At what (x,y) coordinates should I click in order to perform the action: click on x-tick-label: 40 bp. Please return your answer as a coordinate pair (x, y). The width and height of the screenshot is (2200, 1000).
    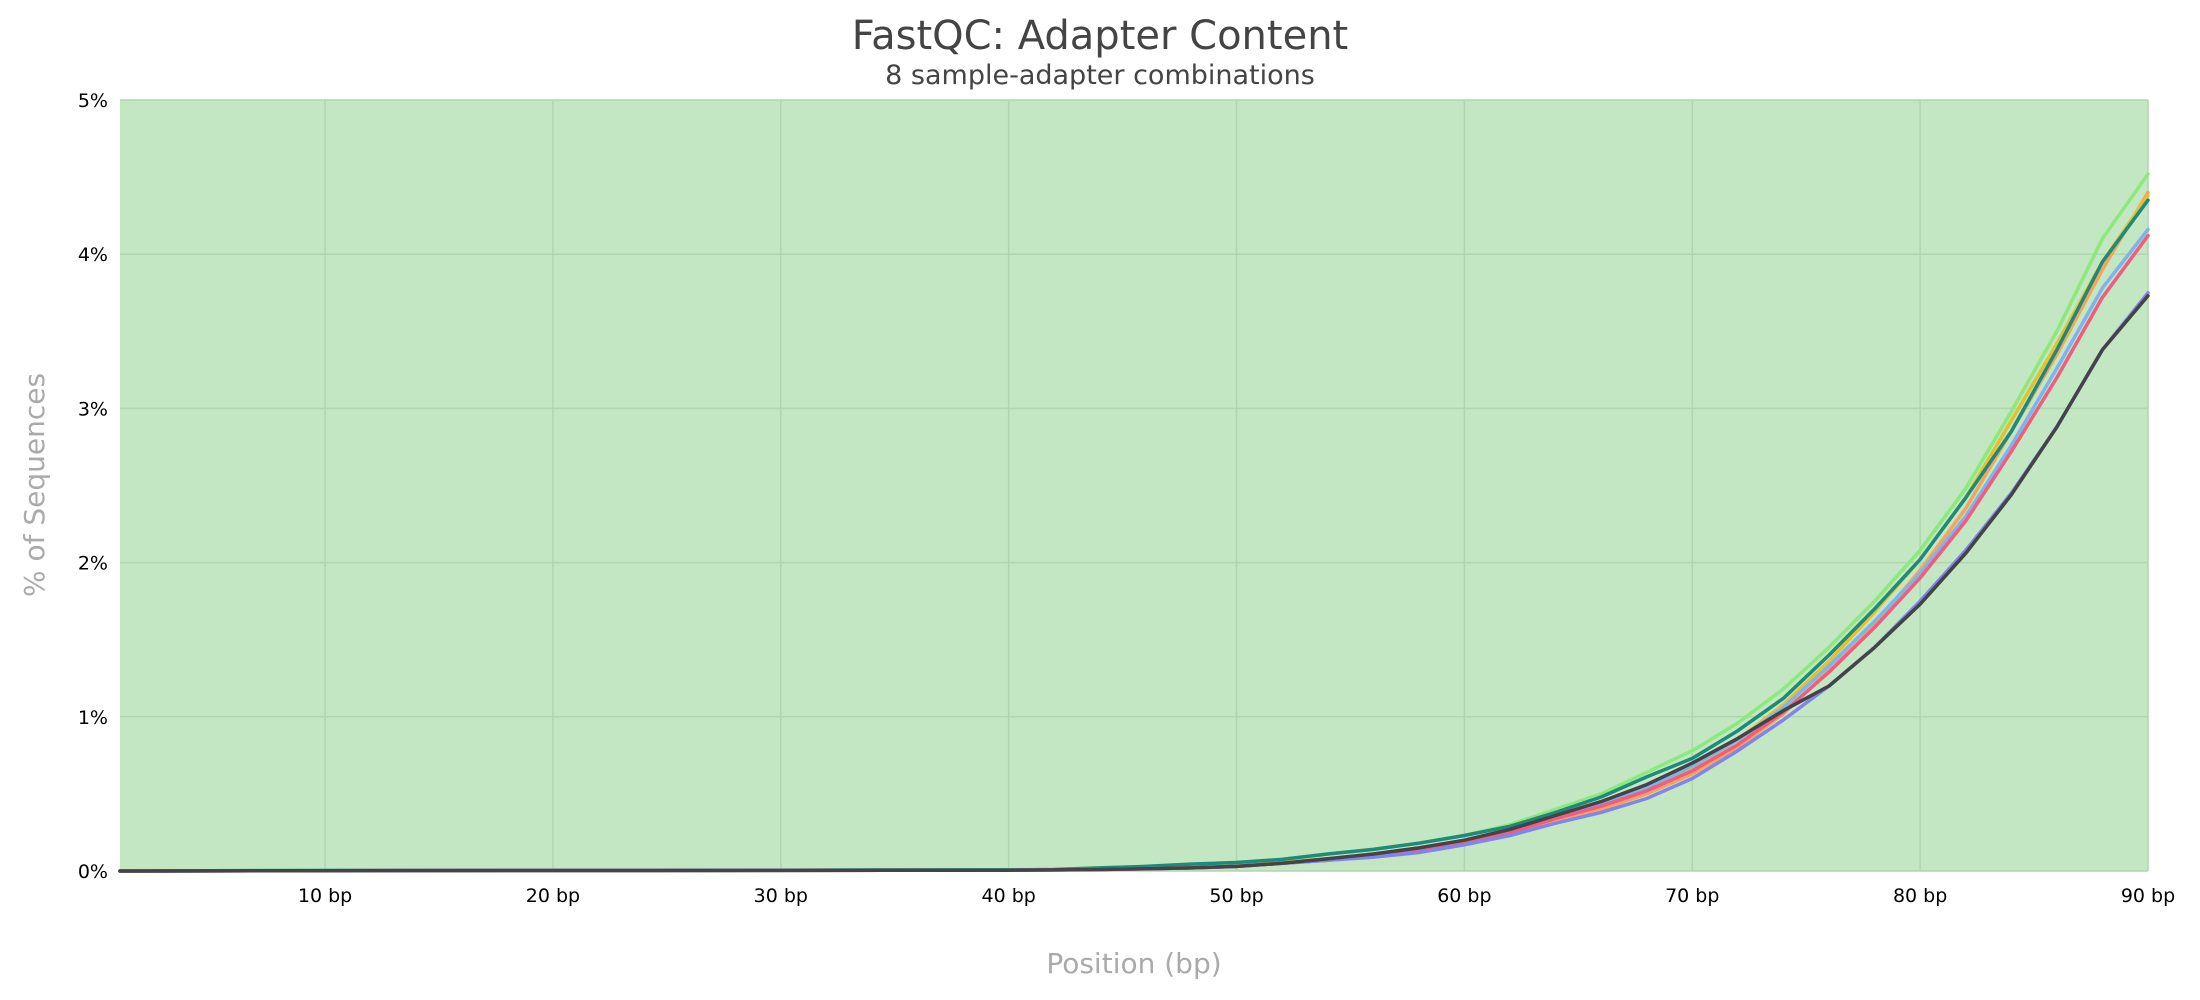
    Looking at the image, I should click on (1009, 896).